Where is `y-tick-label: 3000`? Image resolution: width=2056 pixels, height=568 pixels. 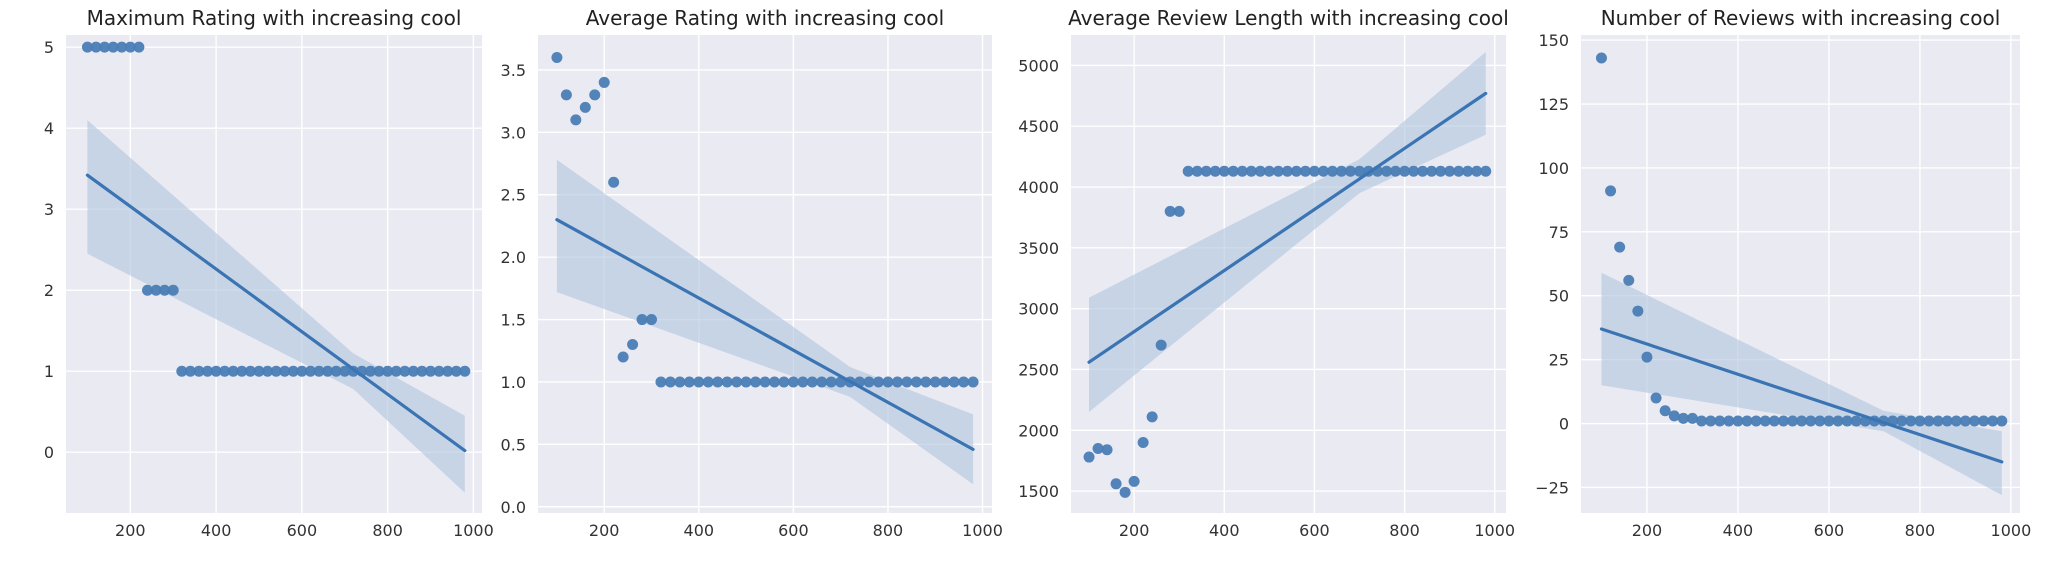
y-tick-label: 3000 is located at coordinates (1038, 309).